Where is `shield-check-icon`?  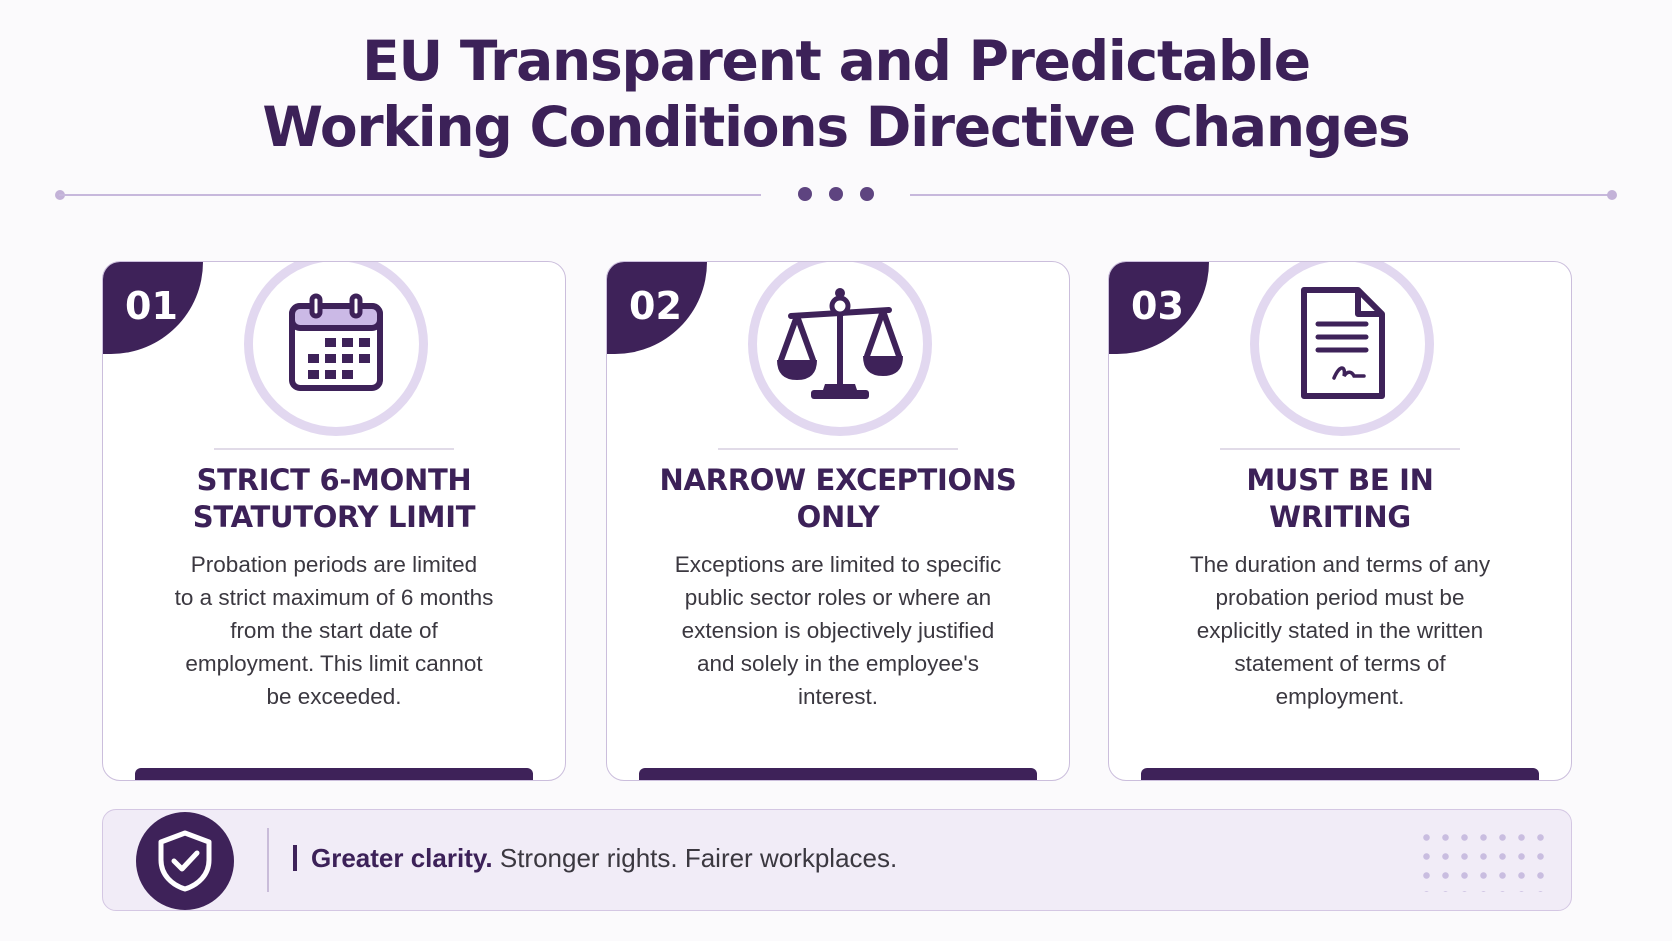 shield-check-icon is located at coordinates (185, 861).